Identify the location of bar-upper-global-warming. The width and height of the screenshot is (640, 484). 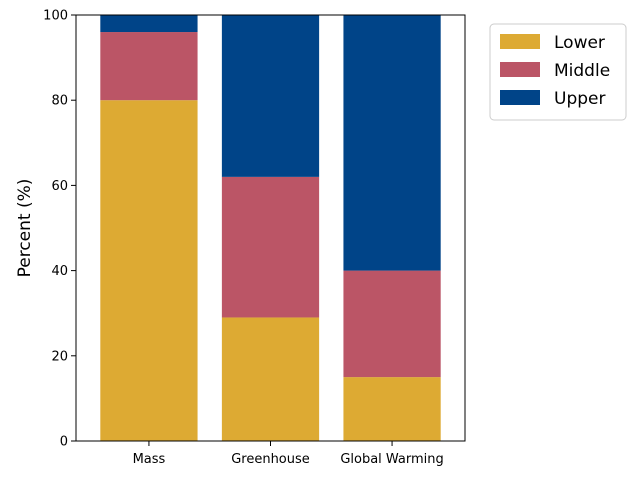
(392, 143).